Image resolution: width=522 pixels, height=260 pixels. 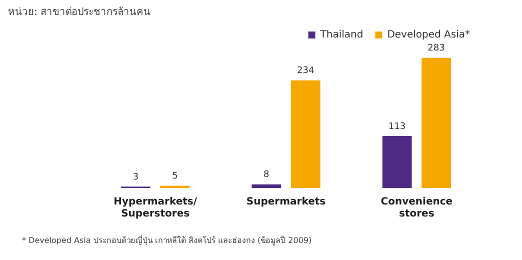 I want to click on x-tick-label: Convenience stores, so click(x=416, y=208).